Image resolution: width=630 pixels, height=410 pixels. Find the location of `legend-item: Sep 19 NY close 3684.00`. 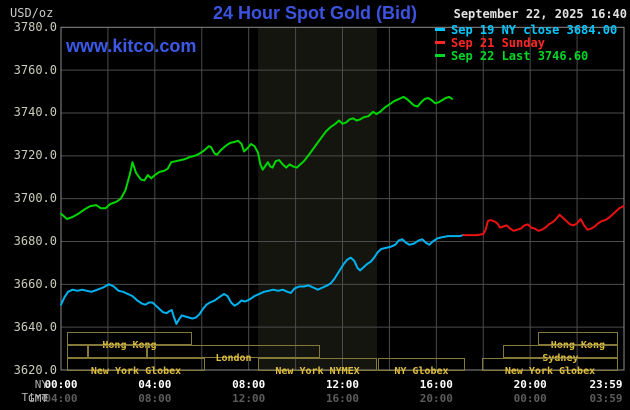

legend-item: Sep 19 NY close 3684.00 is located at coordinates (526, 29).